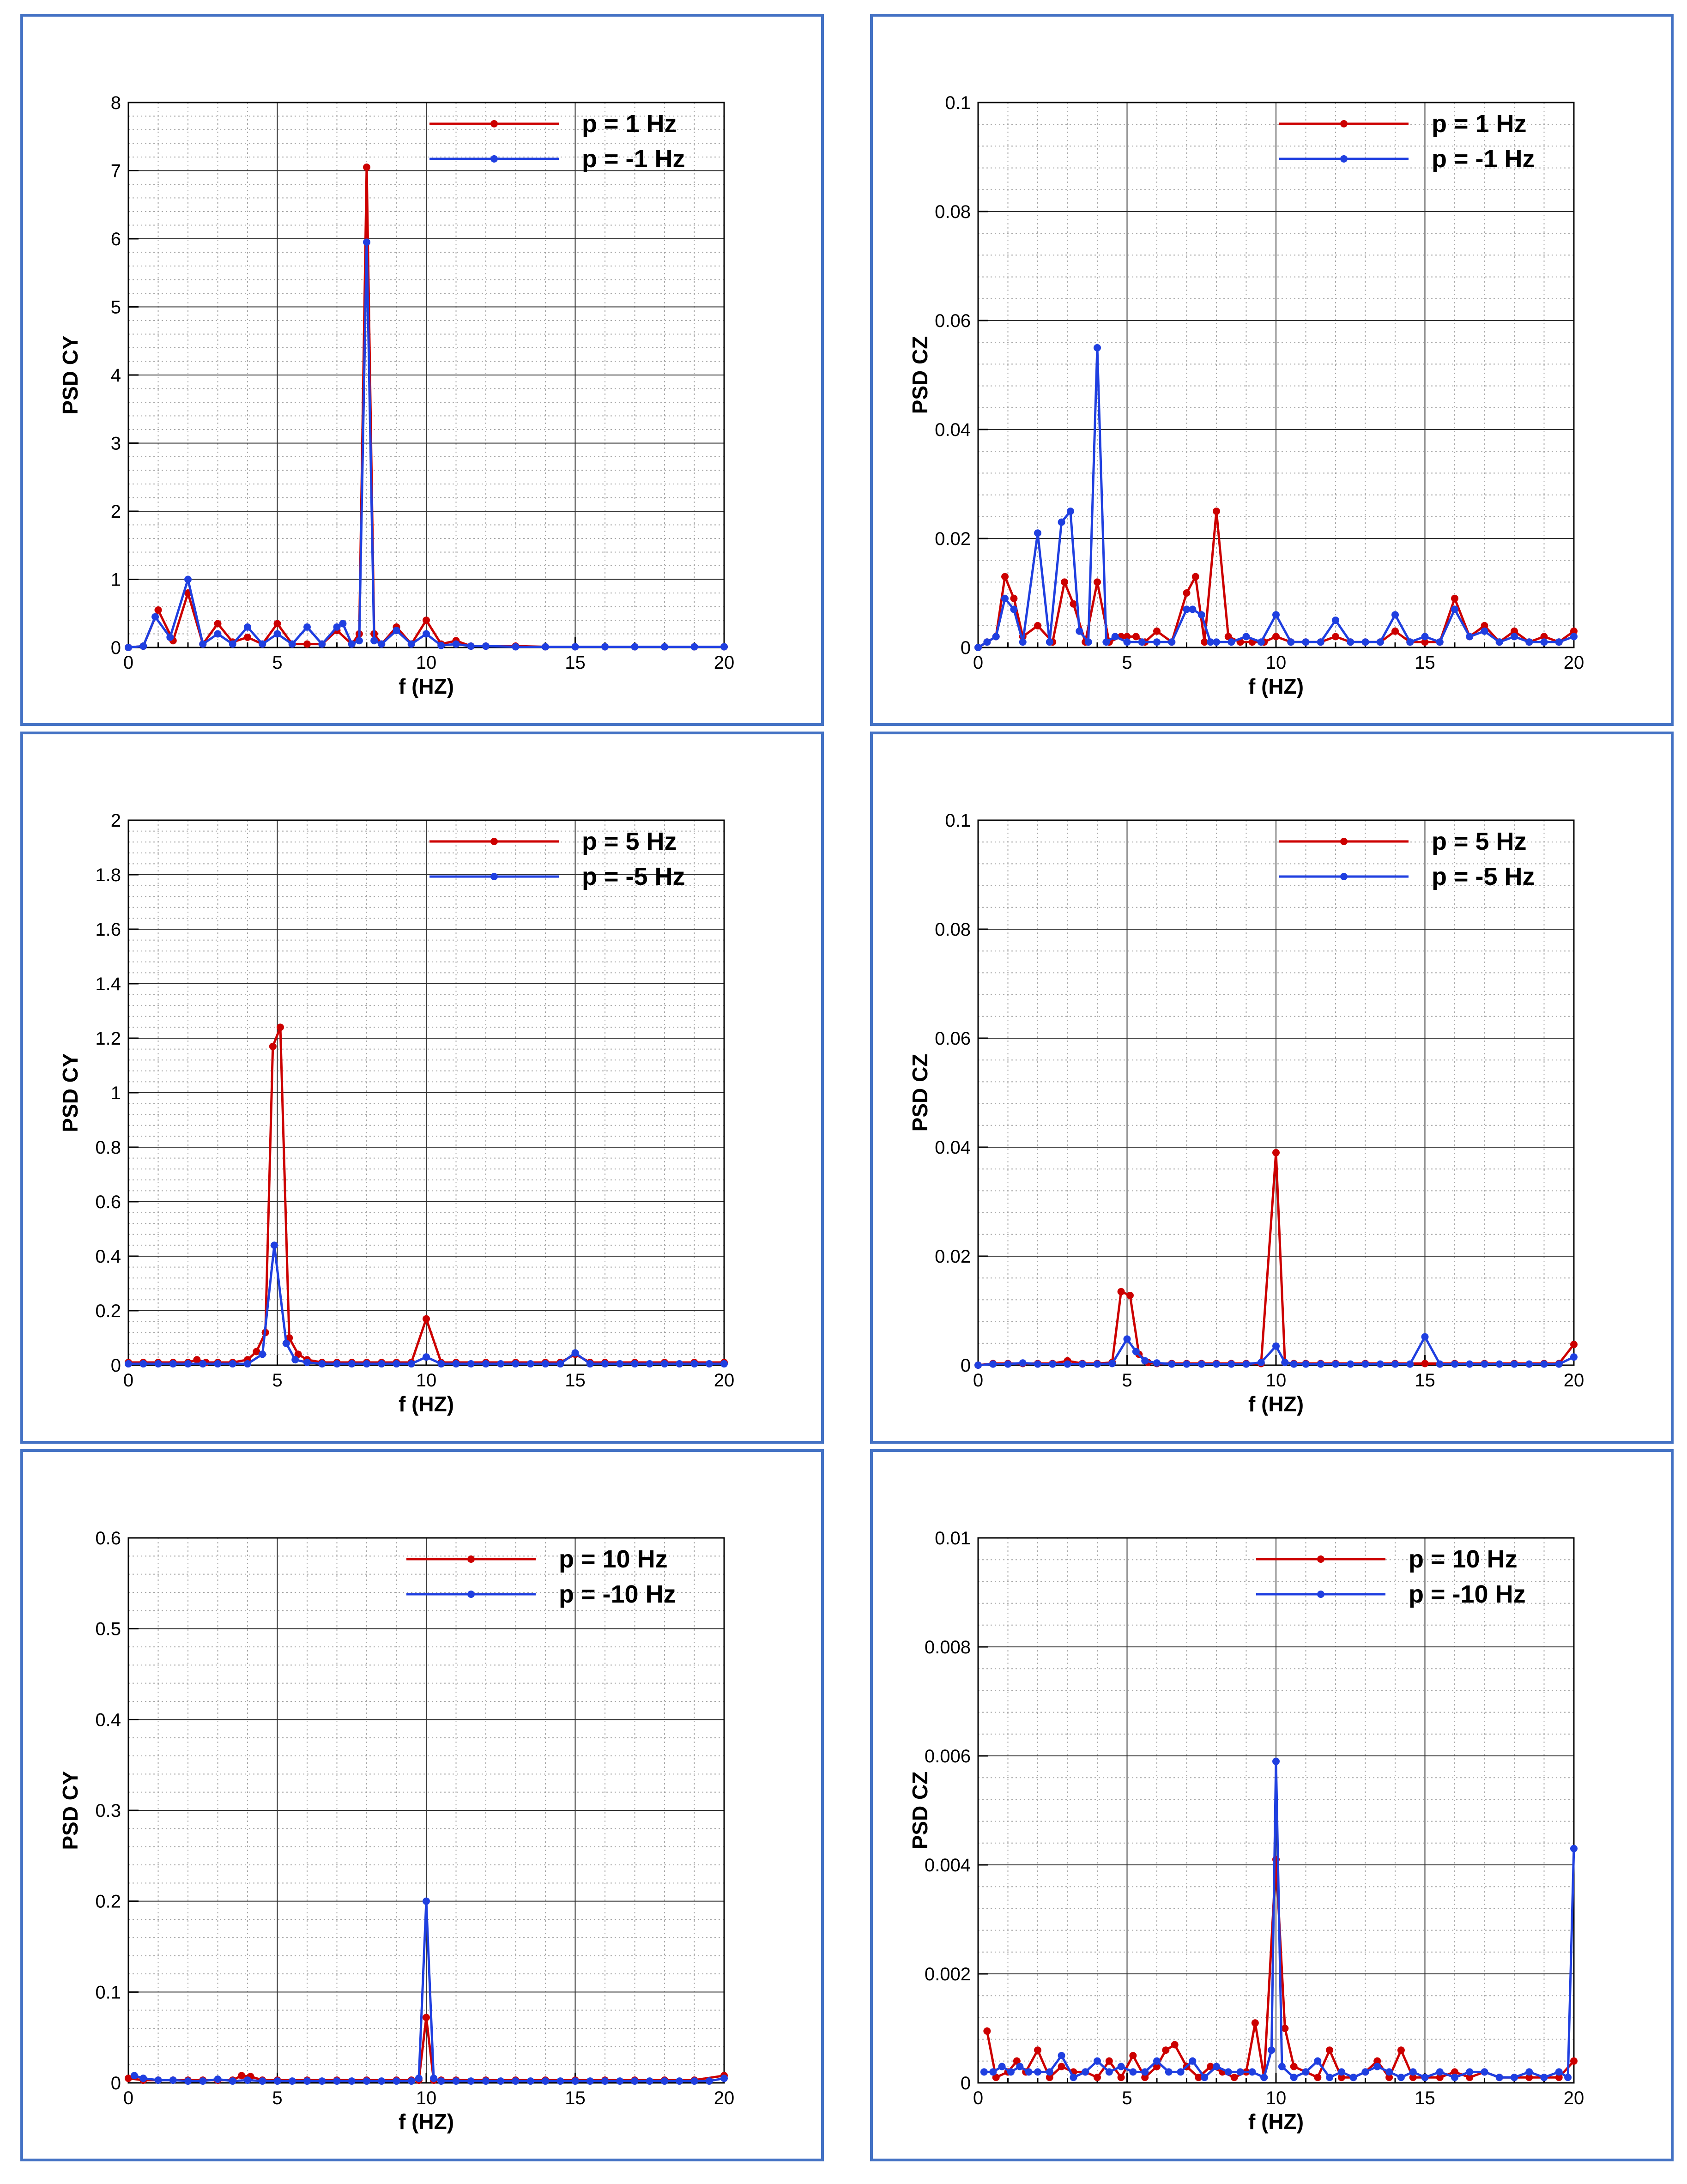  I want to click on y-tick-label: 1.8, so click(108, 875).